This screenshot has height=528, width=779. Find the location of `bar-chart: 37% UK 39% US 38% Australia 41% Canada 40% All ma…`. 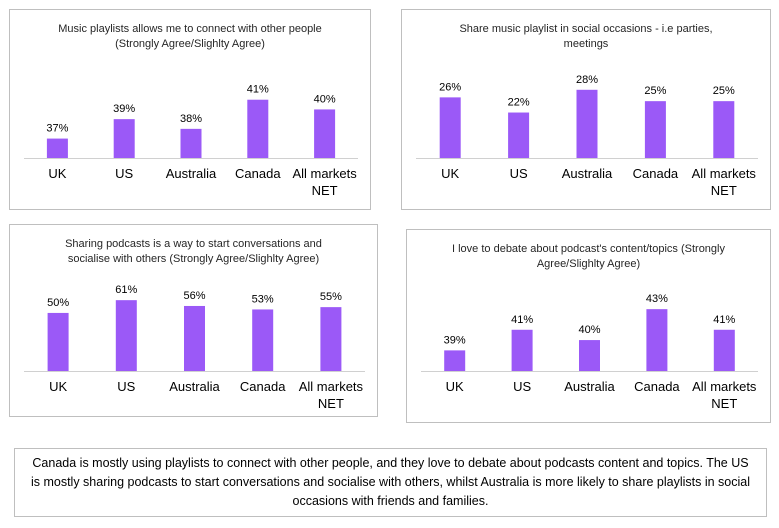

bar-chart: 37% UK 39% US 38% Australia 41% Canada 40% All ma… is located at coordinates (191, 141).